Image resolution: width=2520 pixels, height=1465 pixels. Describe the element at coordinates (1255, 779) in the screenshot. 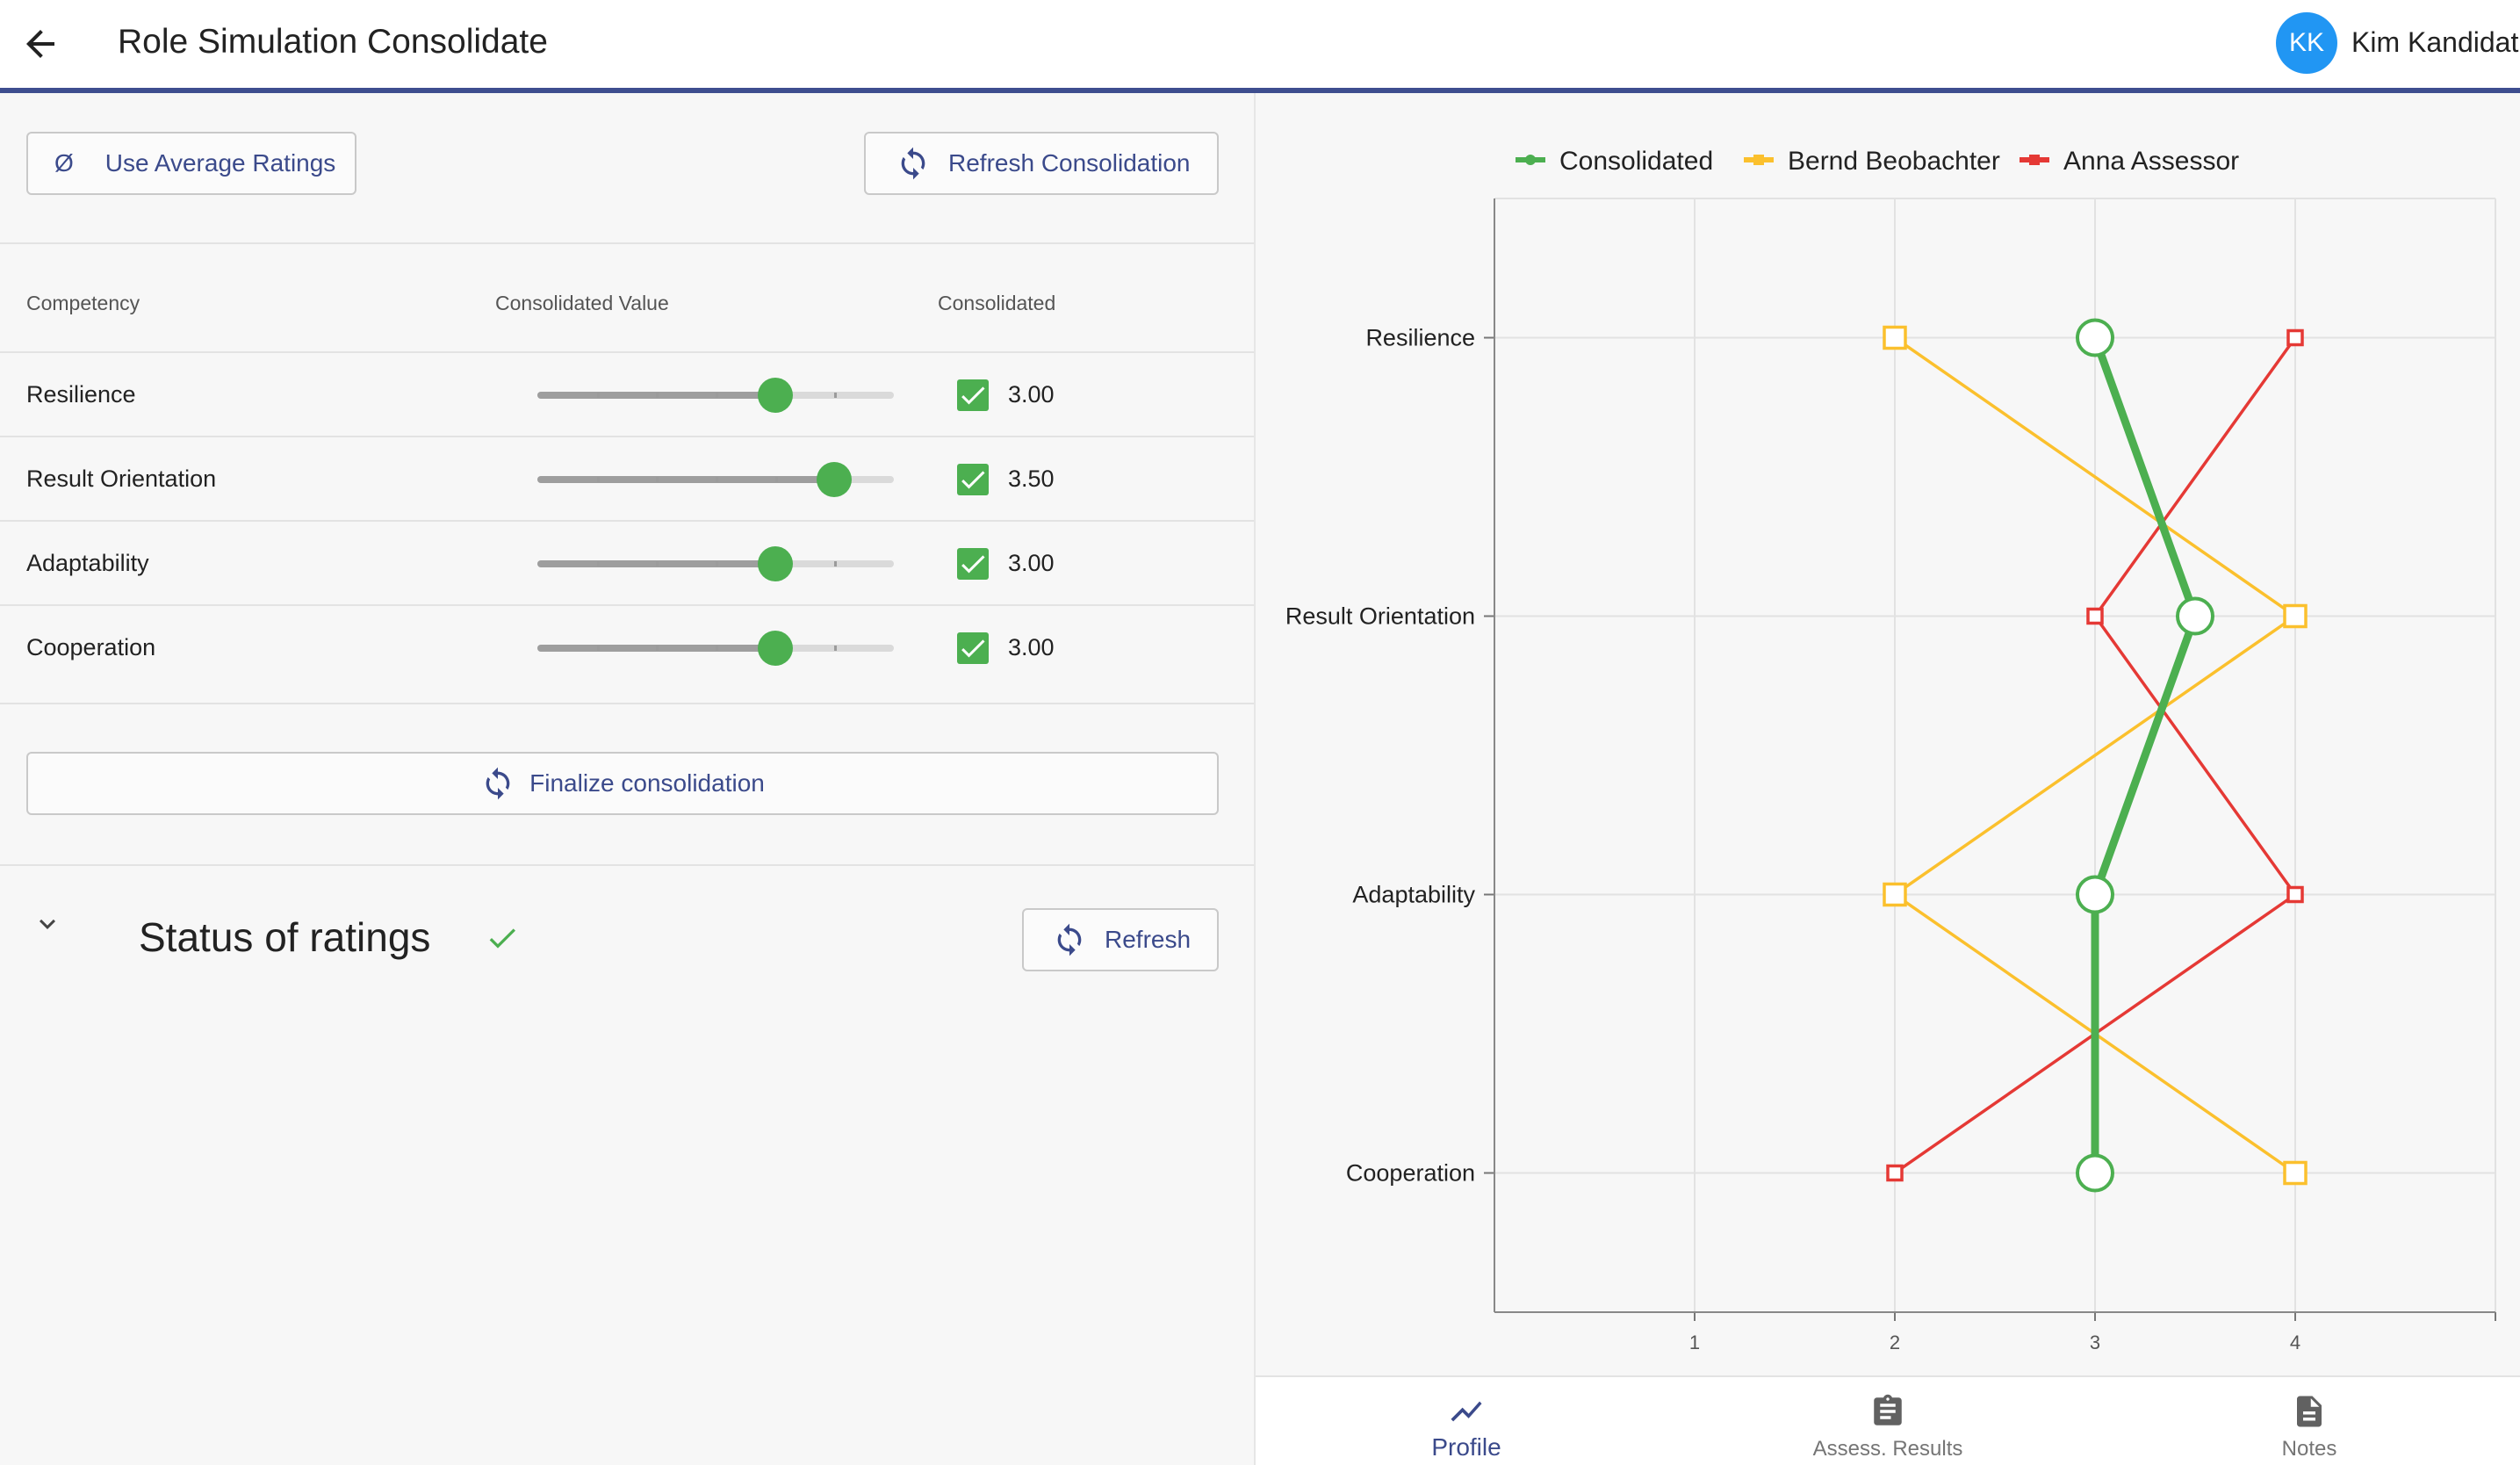

I see `panel-divider` at that location.